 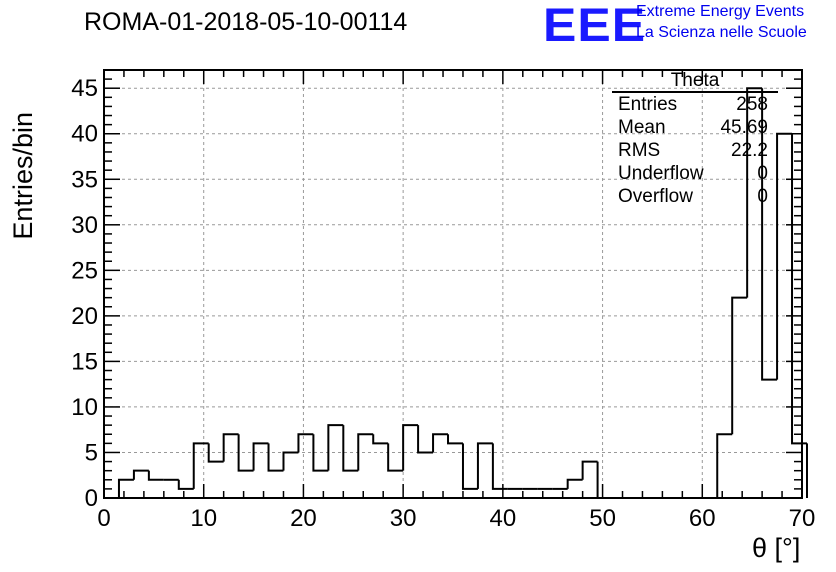 What do you see at coordinates (661, 173) in the screenshot?
I see `stats-label: Underflow` at bounding box center [661, 173].